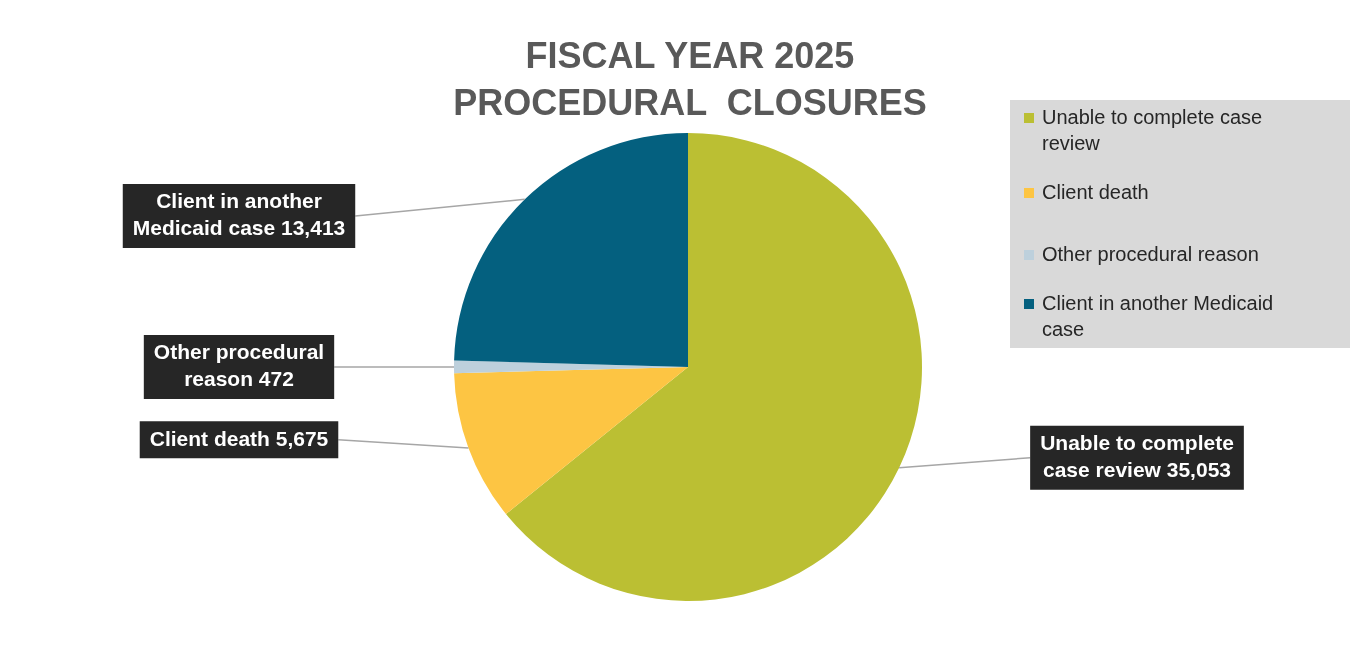  I want to click on legend-label: Unable to complete case review, so click(1152, 129).